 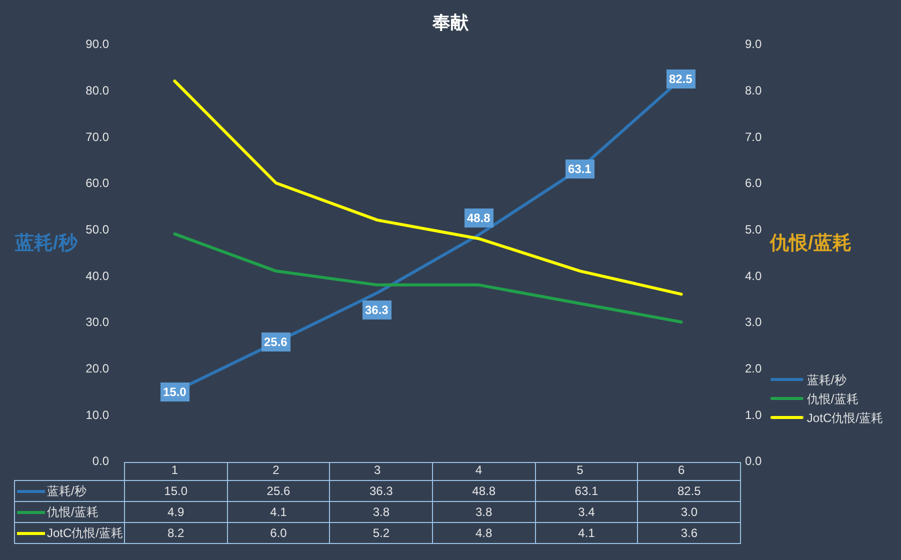 What do you see at coordinates (175, 533) in the screenshot?
I see `data-label: 8.2` at bounding box center [175, 533].